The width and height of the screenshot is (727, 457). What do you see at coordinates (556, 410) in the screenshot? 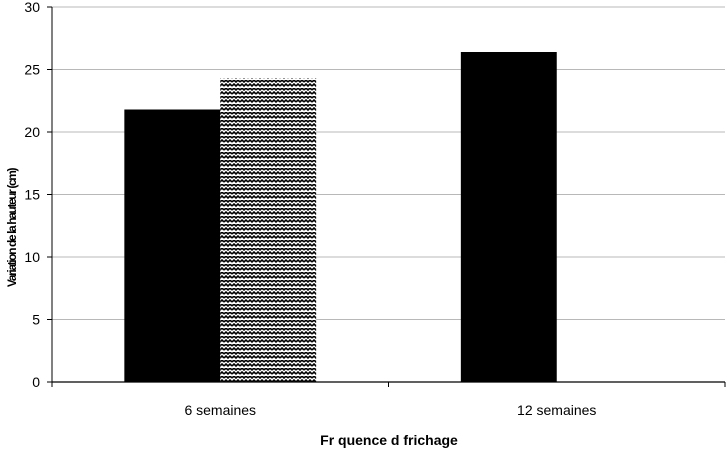
I see `x-tick-label: 12 semaines` at bounding box center [556, 410].